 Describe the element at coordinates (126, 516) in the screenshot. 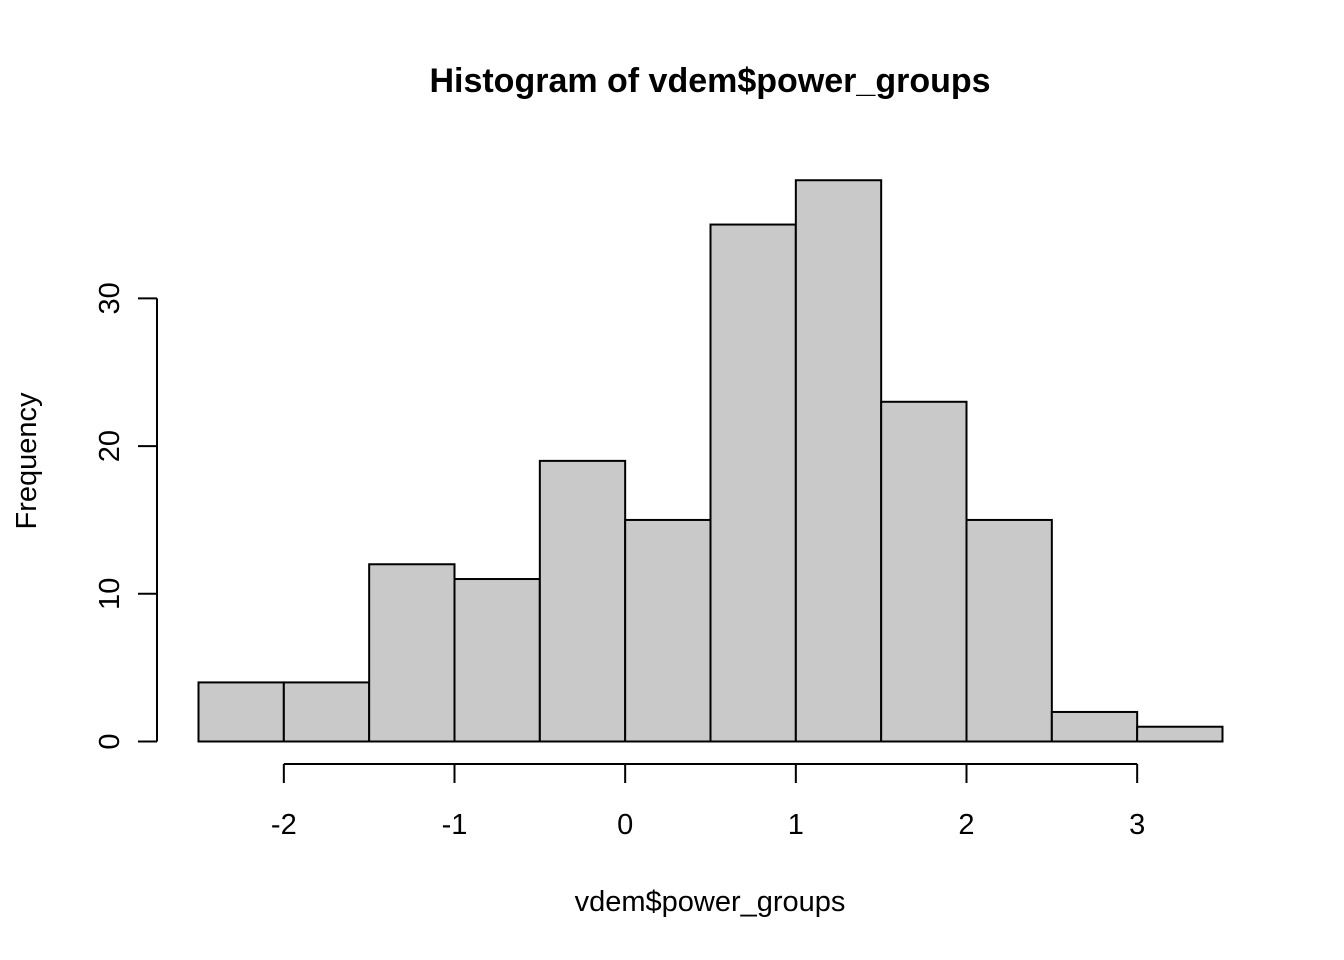

I see `y-axis: 0 10 20 30` at that location.